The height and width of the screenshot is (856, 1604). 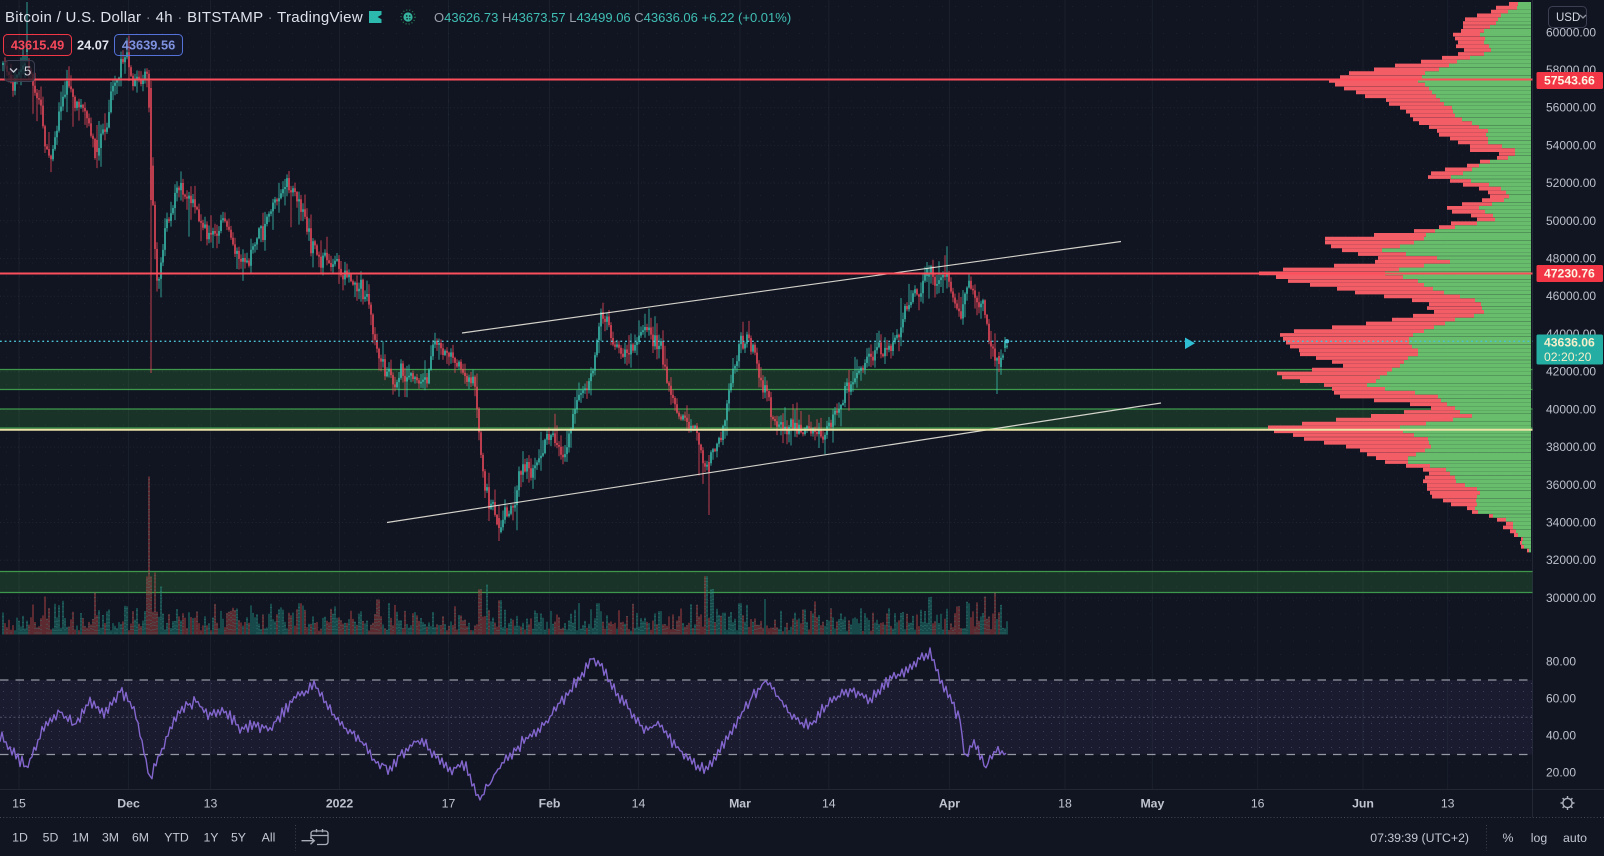 What do you see at coordinates (1065, 804) in the screenshot?
I see `svg-text: 18` at bounding box center [1065, 804].